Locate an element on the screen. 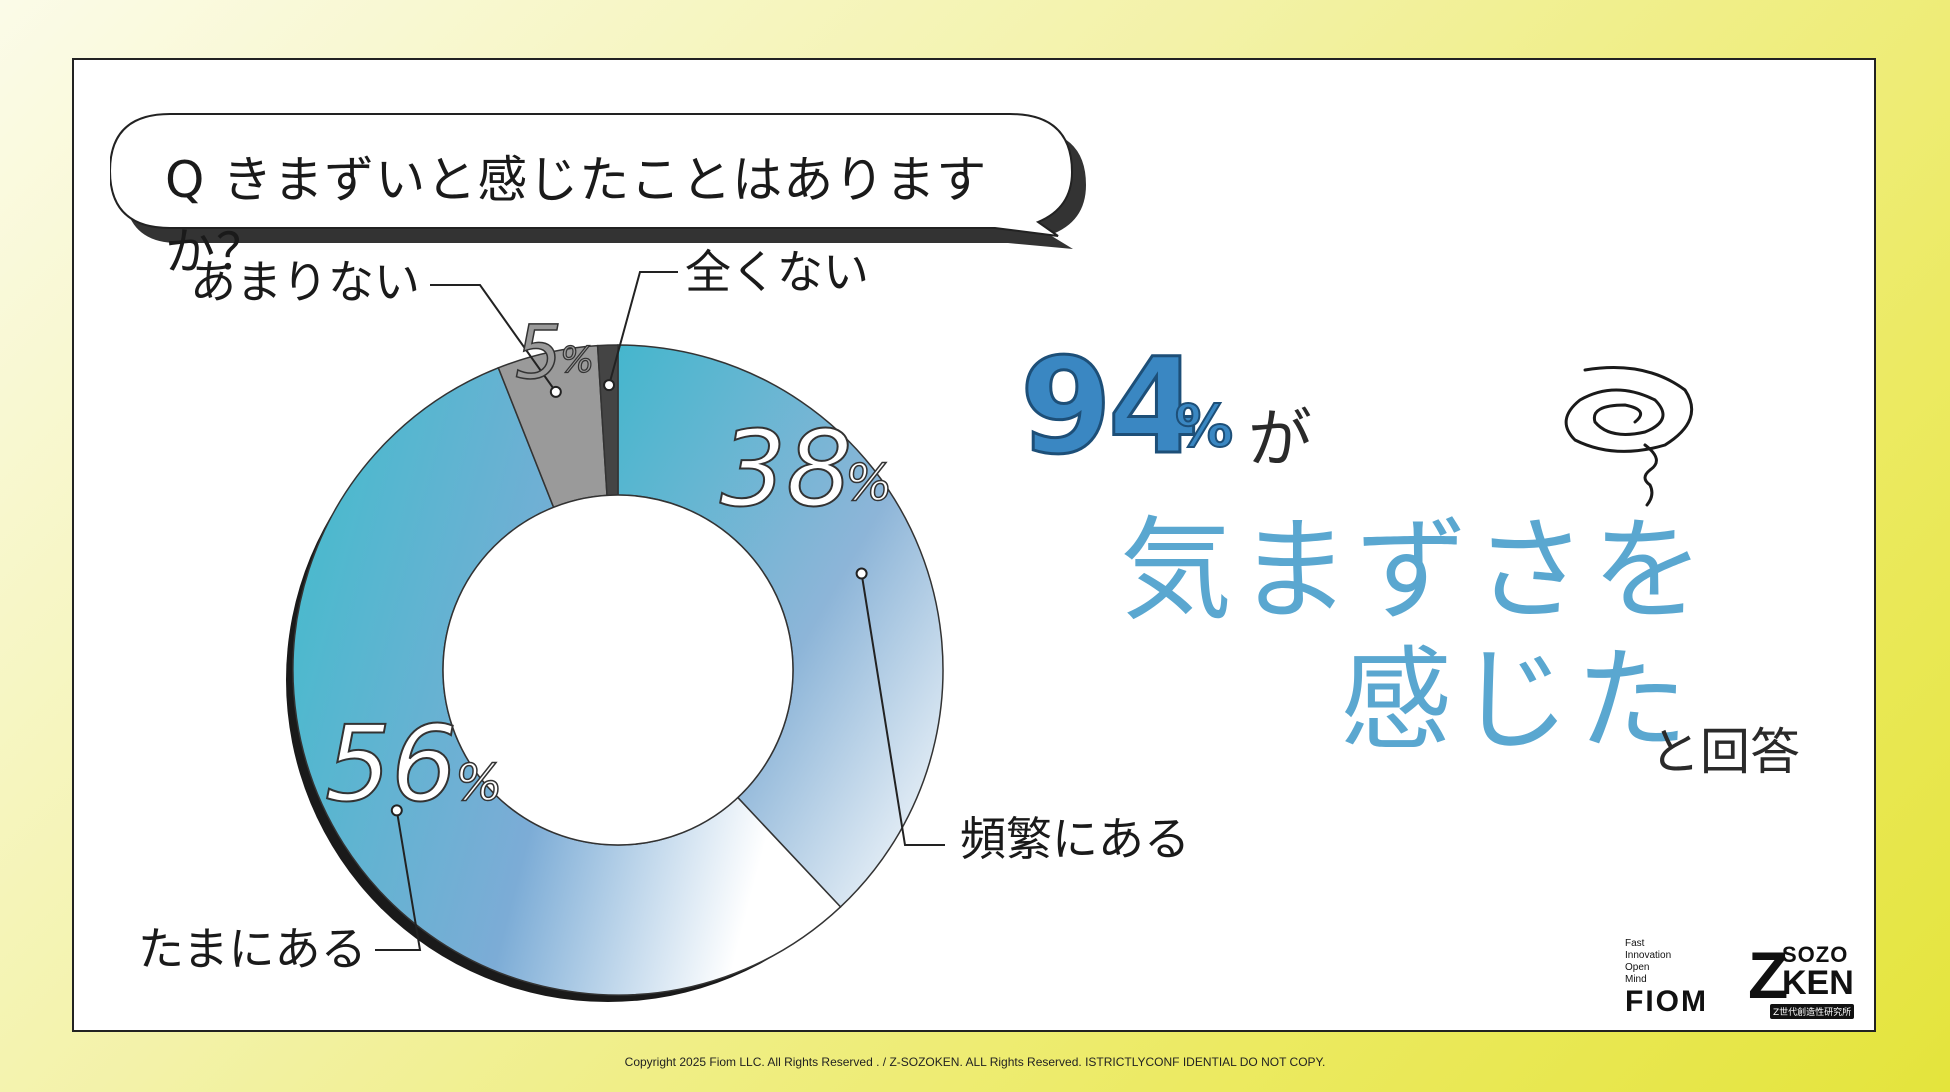 The image size is (1950, 1092). bubble-shape is located at coordinates (597, 181).